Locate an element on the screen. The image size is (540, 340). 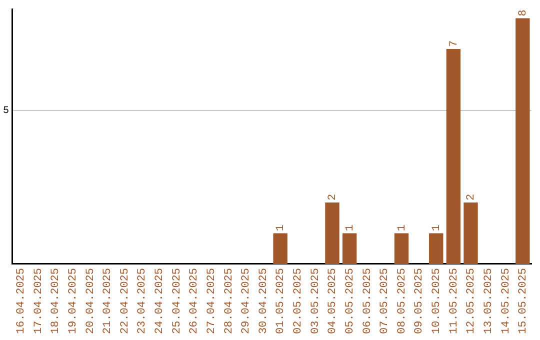
x-tick-label: 03.05.2025 is located at coordinates (316, 301).